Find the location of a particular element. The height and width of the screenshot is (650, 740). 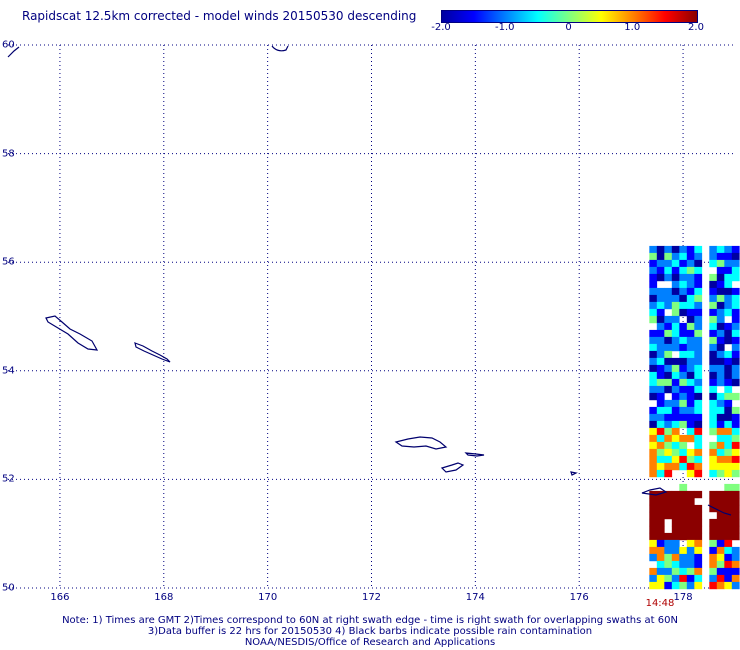

colorbar-fill is located at coordinates (569, 16).